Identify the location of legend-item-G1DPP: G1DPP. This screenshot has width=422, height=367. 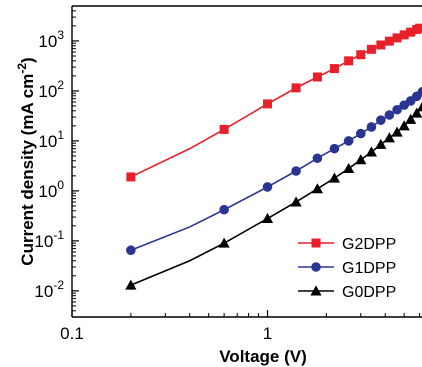
(347, 268).